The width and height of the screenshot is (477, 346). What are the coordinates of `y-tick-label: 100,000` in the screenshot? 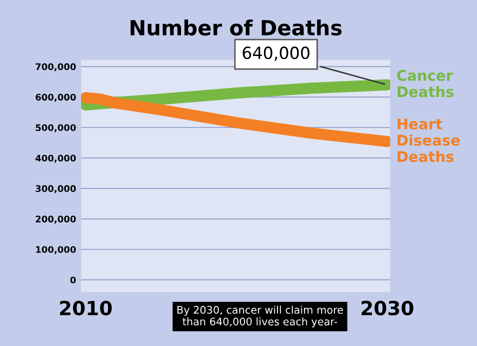 It's located at (56, 250).